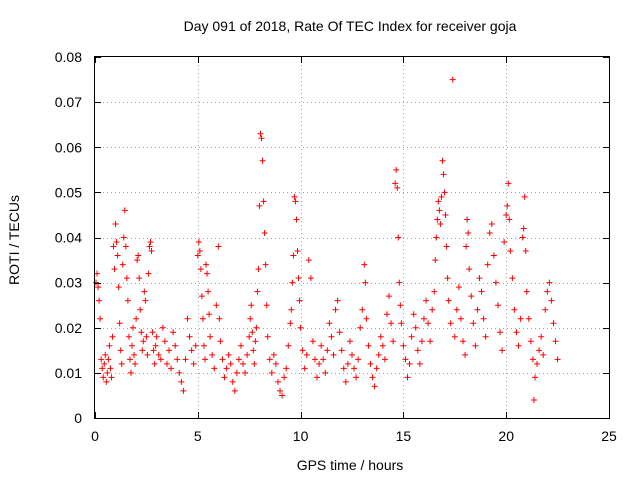 This screenshot has height=480, width=640. Describe the element at coordinates (68, 147) in the screenshot. I see `y-tick-label: 0.06` at that location.